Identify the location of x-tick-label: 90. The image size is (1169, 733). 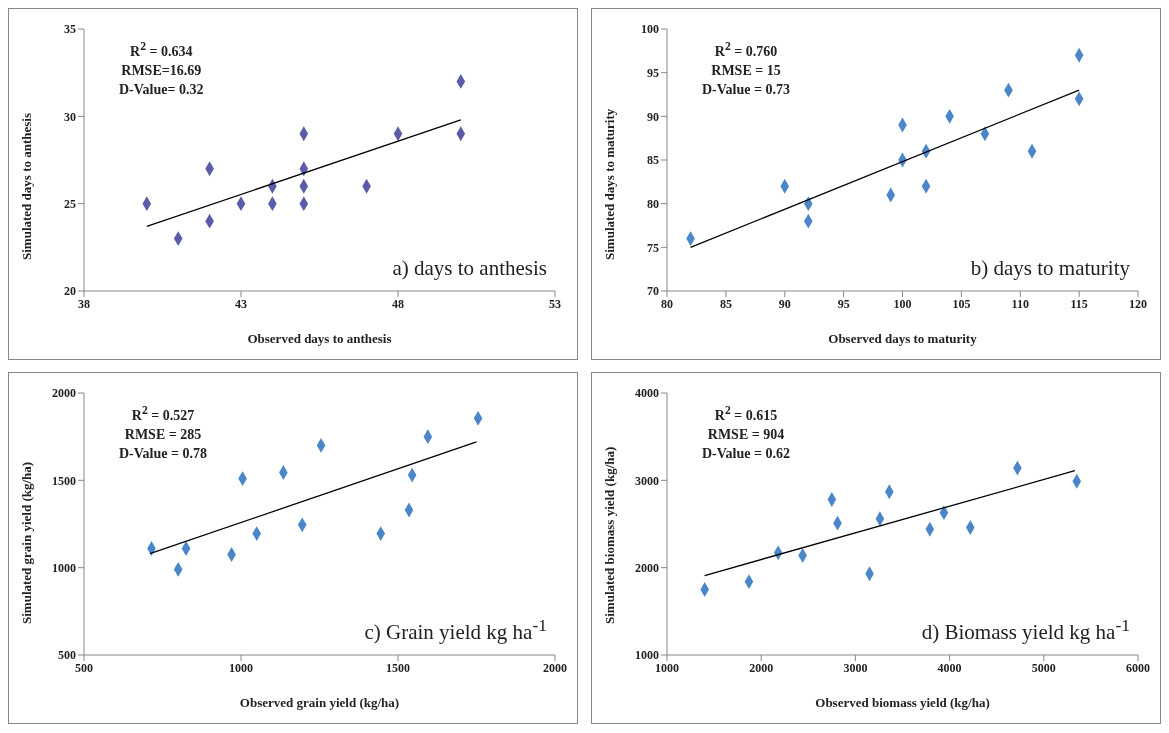
(784, 303).